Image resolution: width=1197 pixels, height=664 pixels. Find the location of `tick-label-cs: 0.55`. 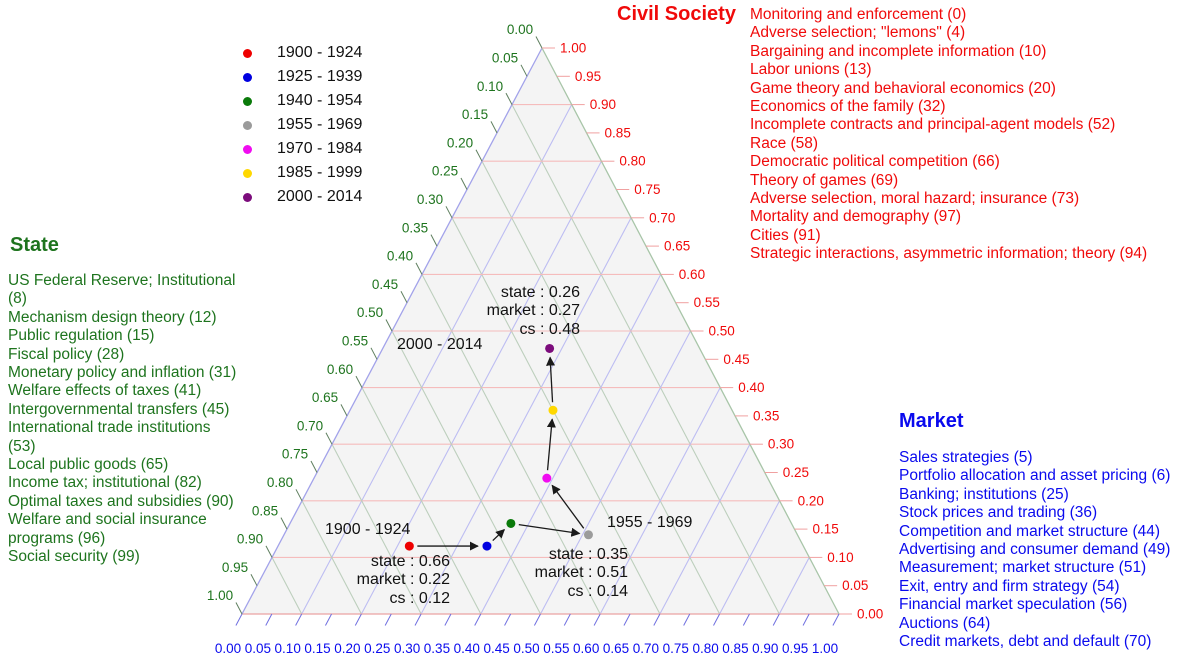

tick-label-cs: 0.55 is located at coordinates (707, 302).